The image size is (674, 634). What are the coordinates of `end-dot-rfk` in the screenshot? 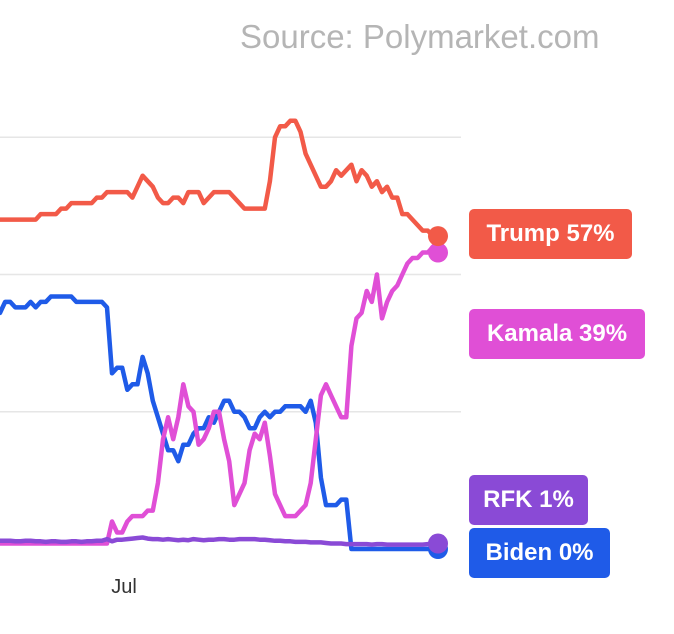 It's located at (438, 543).